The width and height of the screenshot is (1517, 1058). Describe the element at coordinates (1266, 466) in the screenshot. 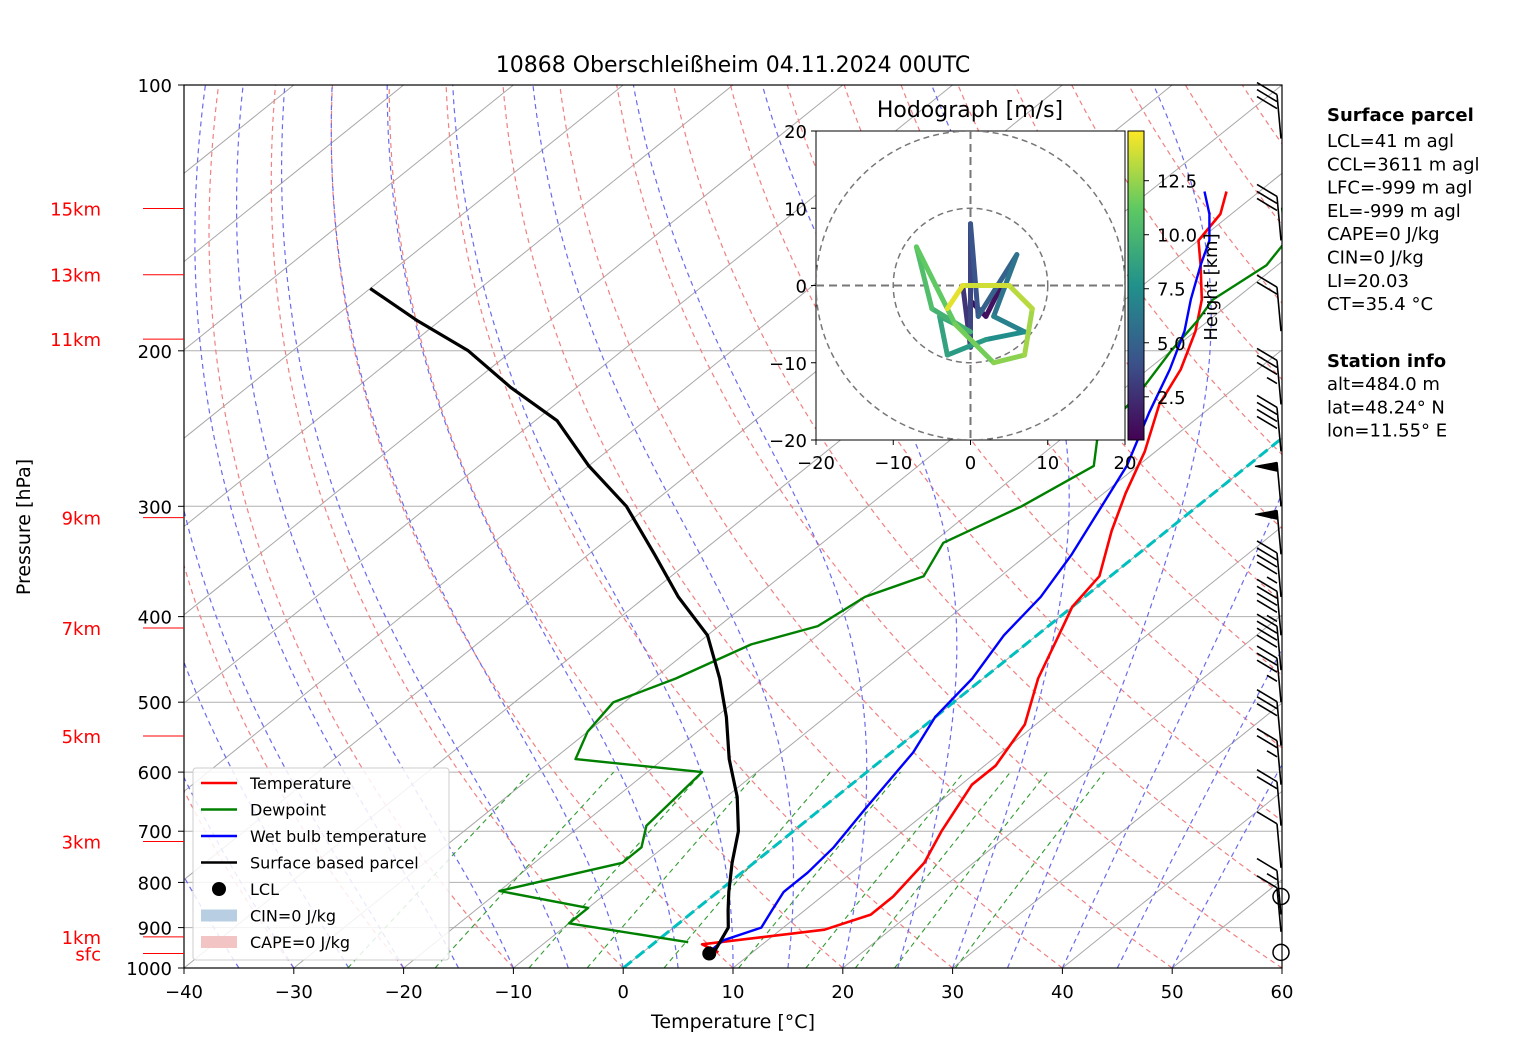

I see `barb-pennant` at that location.